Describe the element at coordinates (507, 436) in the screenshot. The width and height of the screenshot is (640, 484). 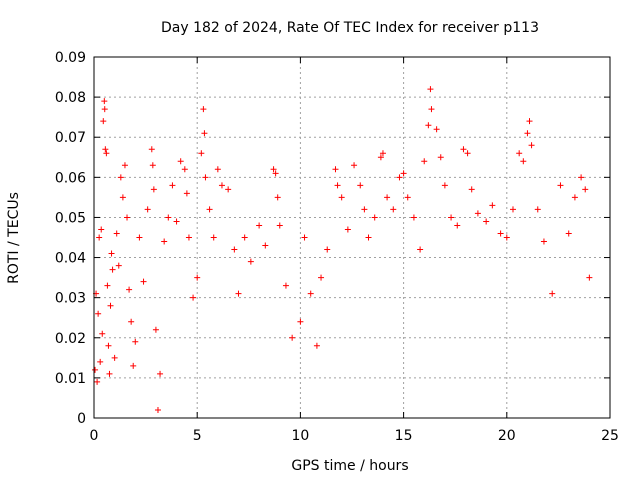
I see `x-tick-label: 20` at that location.